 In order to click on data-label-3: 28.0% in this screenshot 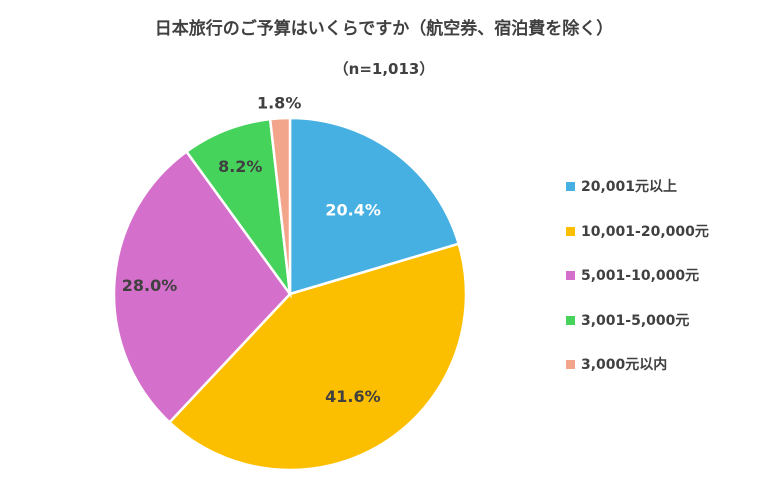, I will do `click(150, 285)`.